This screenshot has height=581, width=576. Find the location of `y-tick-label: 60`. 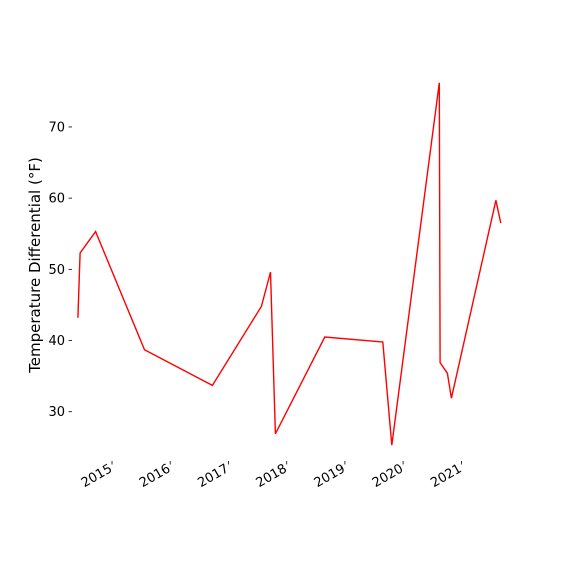

y-tick-label: 60 is located at coordinates (56, 199).